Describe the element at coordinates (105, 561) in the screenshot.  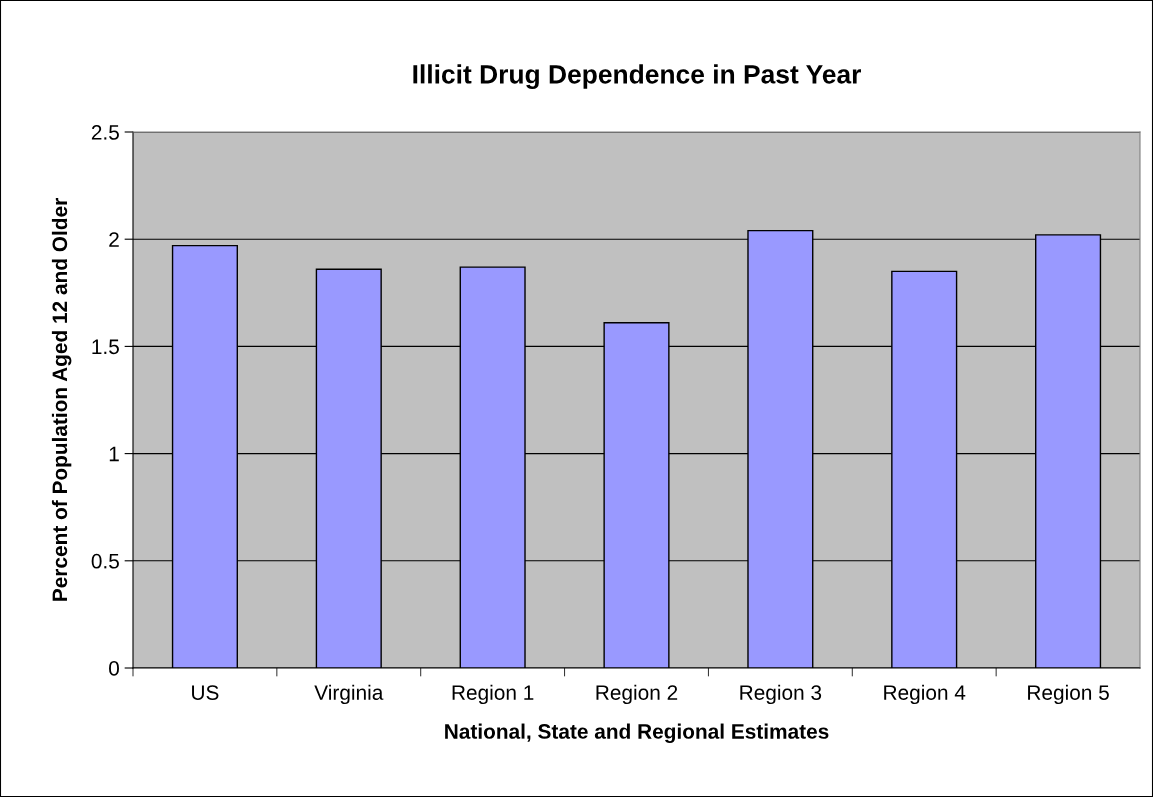
I see `y-tick-label: 0.5` at that location.